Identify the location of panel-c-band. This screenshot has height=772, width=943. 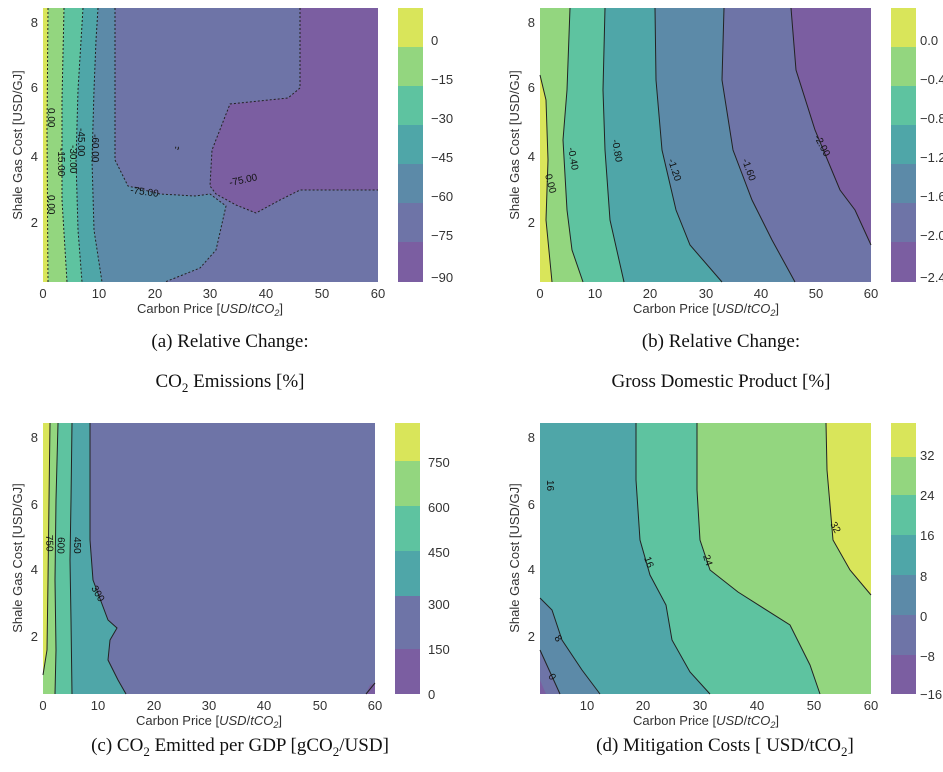
(46, 549).